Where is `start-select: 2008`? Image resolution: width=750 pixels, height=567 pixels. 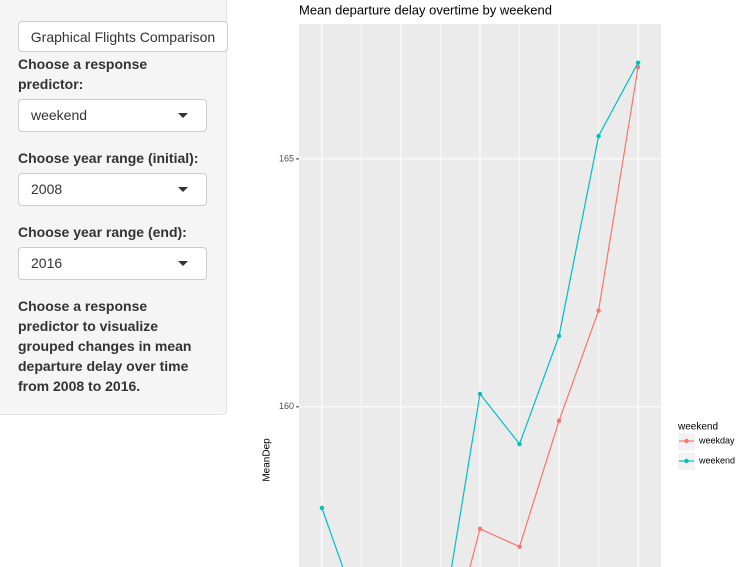 start-select: 2008 is located at coordinates (112, 189).